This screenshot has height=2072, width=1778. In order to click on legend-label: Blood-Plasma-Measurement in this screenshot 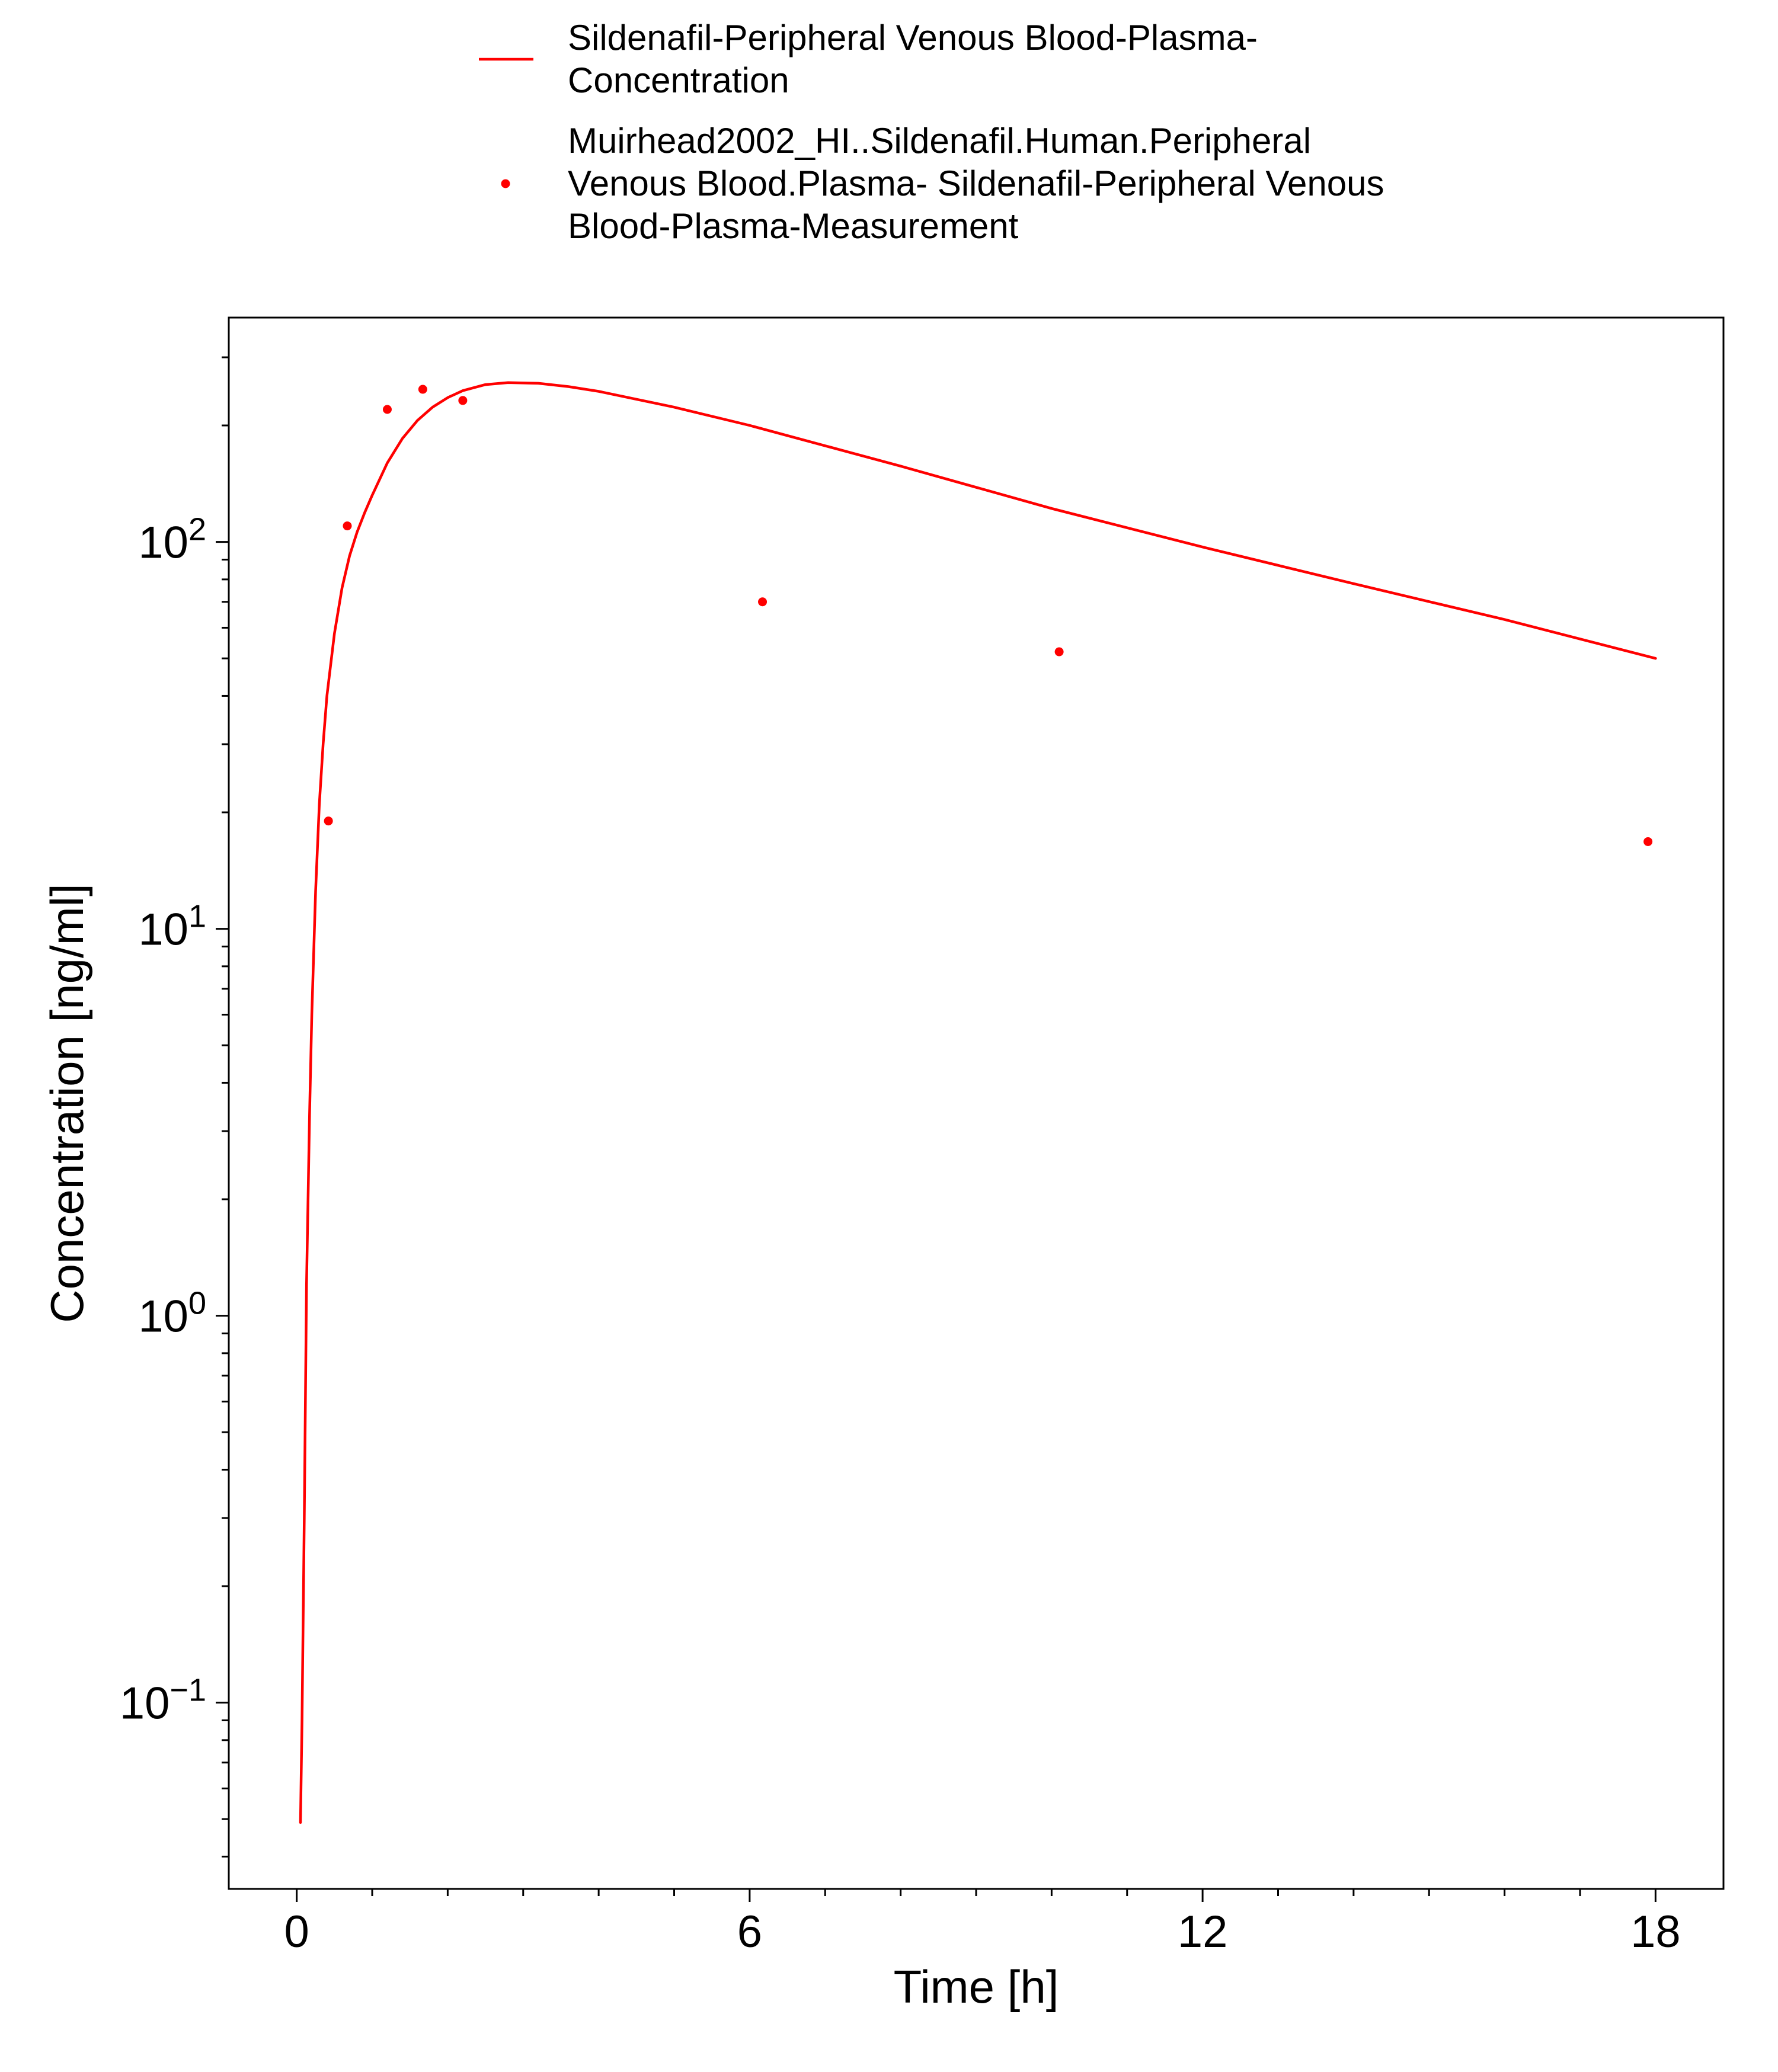, I will do `click(793, 226)`.